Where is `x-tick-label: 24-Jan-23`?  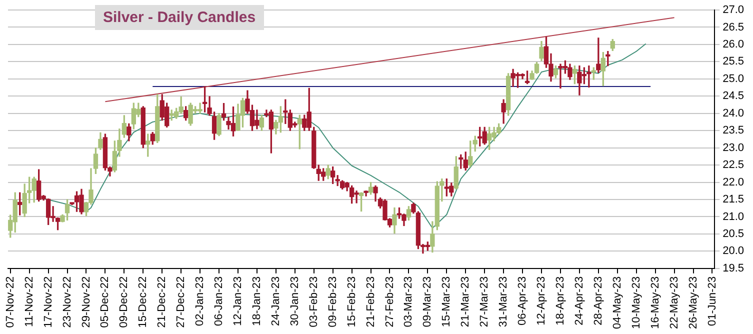
x-tick-label: 24-Jan-23 is located at coordinates (276, 301).